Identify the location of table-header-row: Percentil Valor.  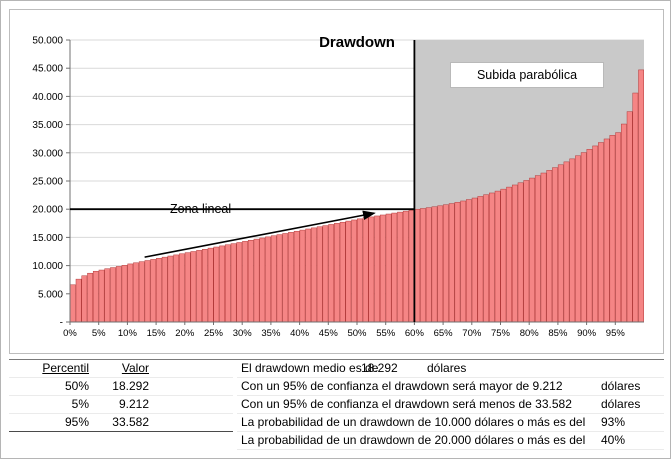
(121, 369).